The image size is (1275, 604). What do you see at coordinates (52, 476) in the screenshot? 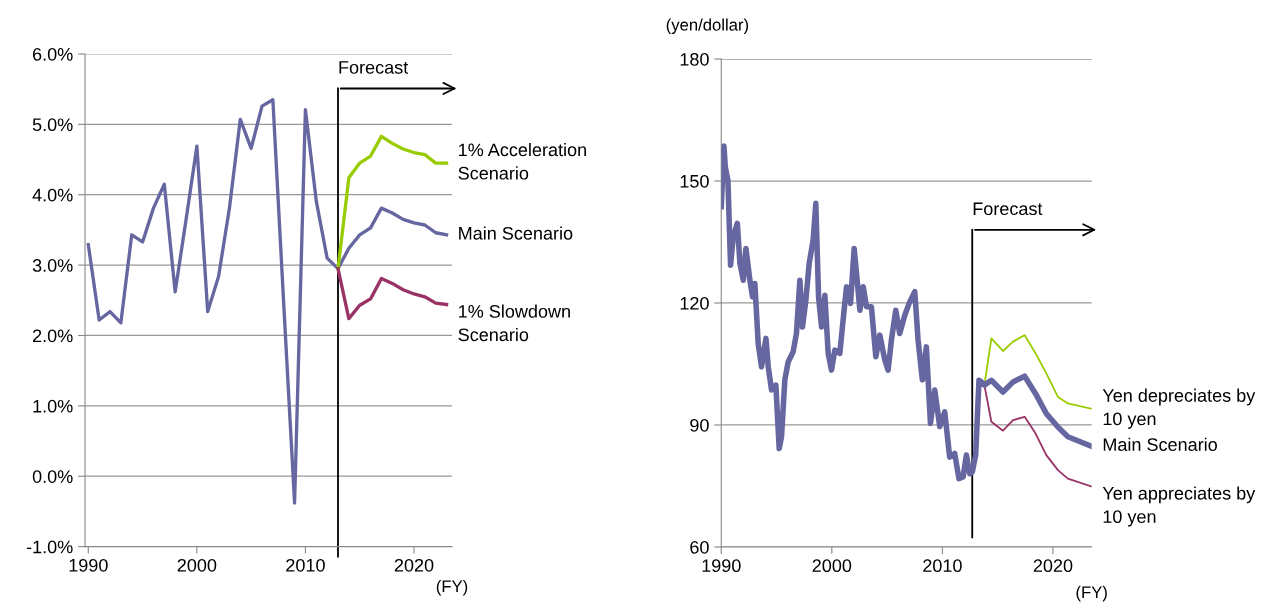
I see `y-tick-label: 0.0%` at bounding box center [52, 476].